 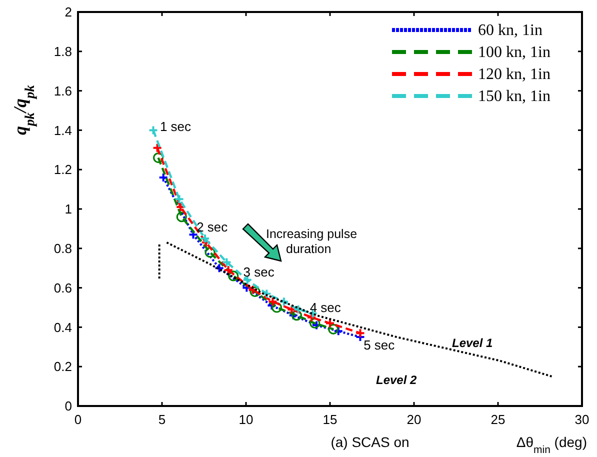 I want to click on annotation: Increasing pulse duration, so click(x=312, y=241).